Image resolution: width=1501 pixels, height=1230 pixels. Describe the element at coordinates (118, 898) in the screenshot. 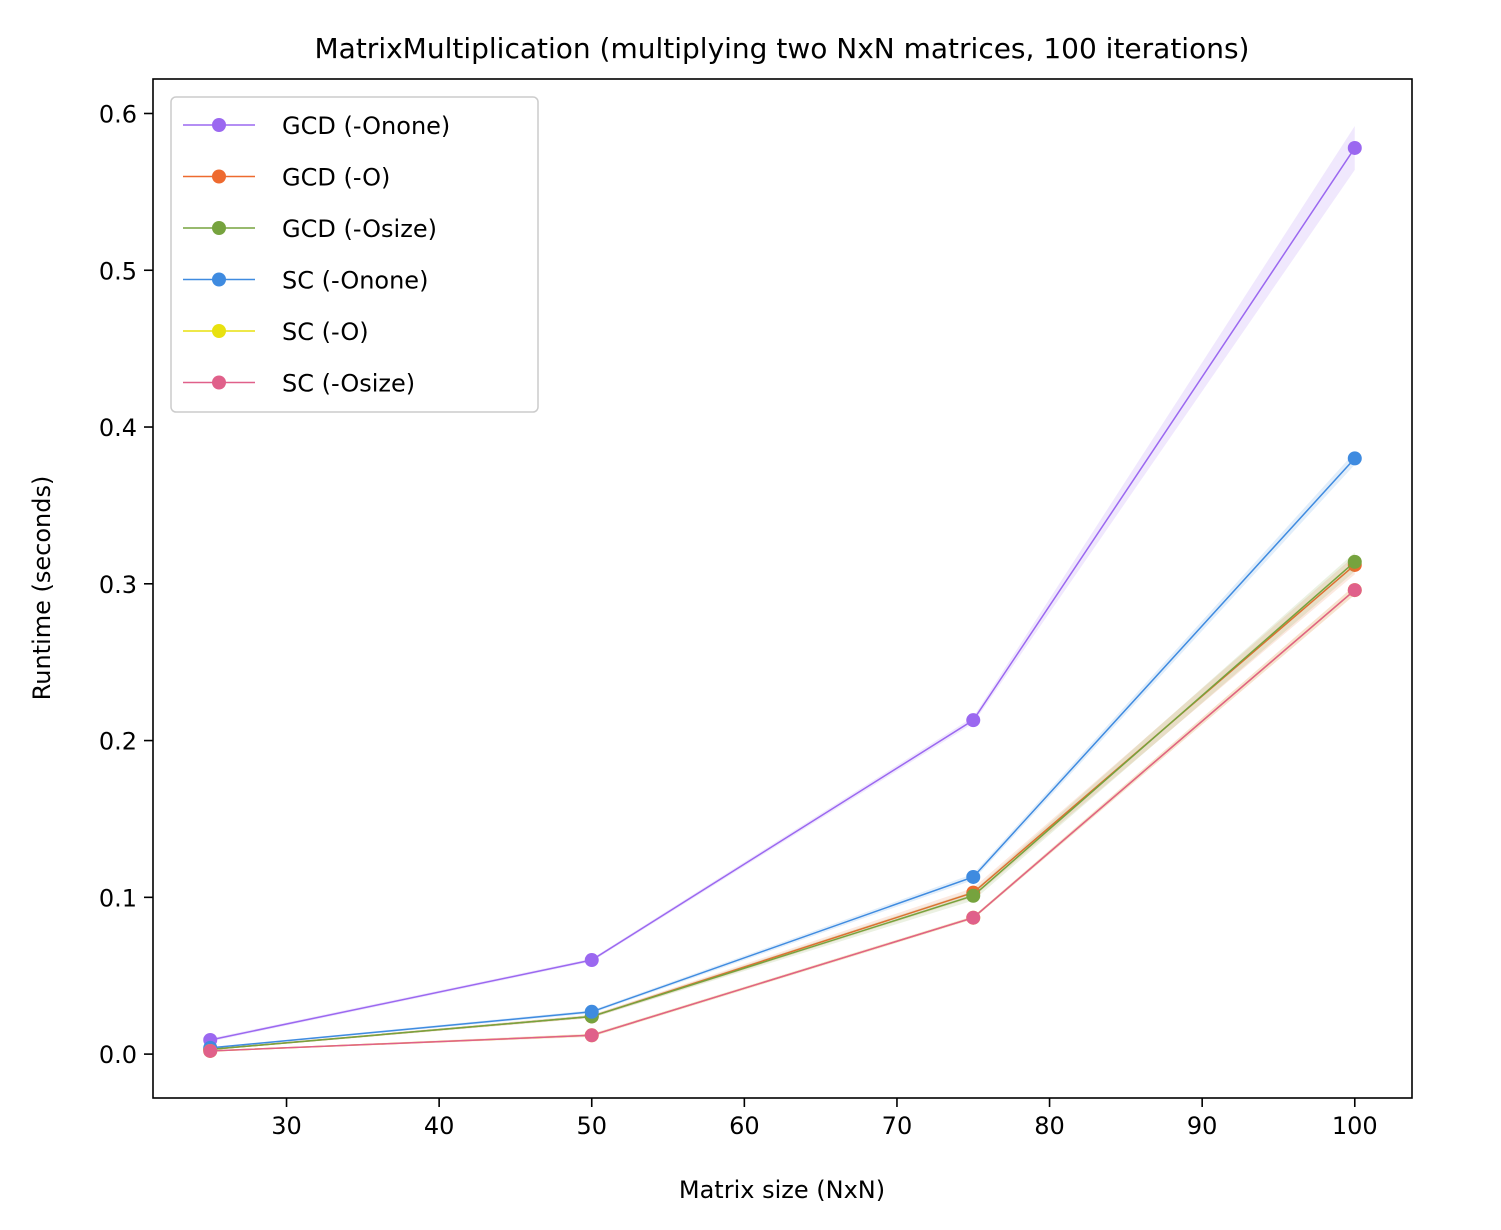

I see `y-tick-label: 0.1` at that location.